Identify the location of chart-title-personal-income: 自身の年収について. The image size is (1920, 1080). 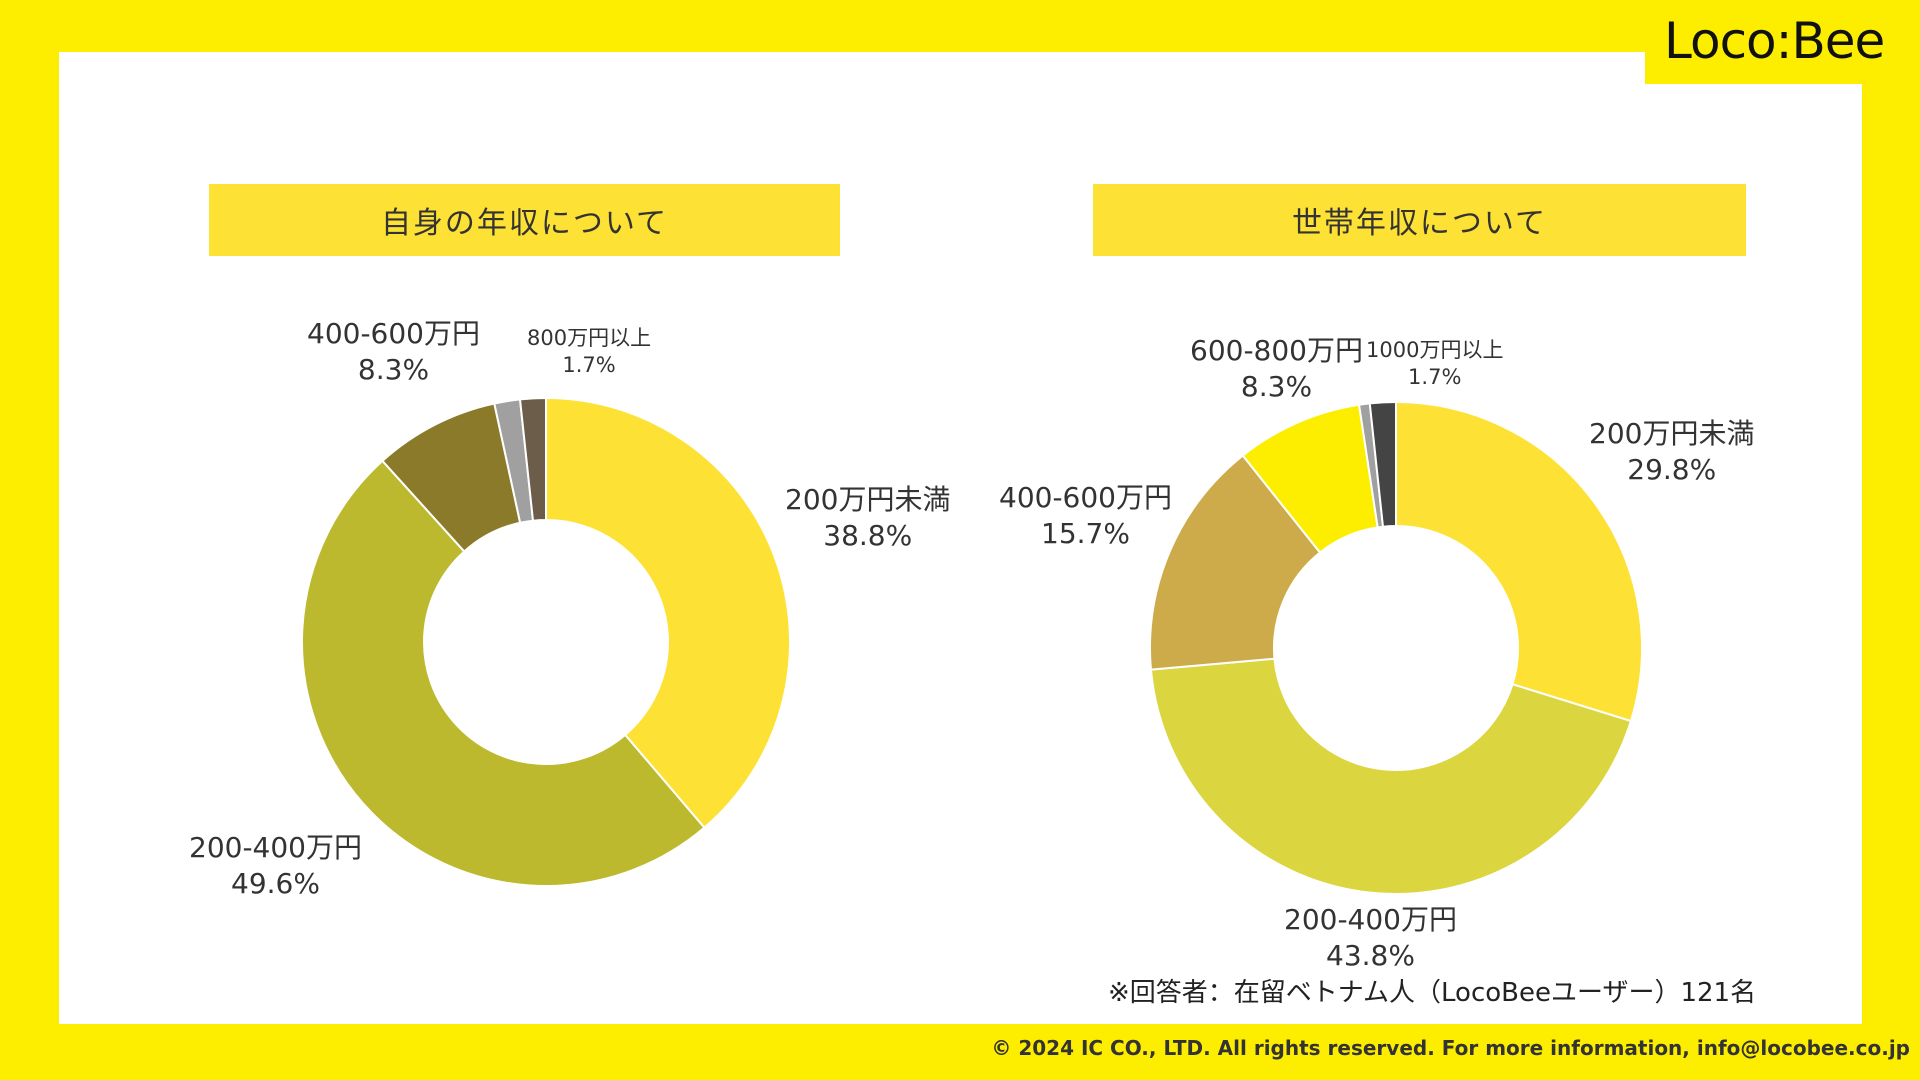
(524, 220).